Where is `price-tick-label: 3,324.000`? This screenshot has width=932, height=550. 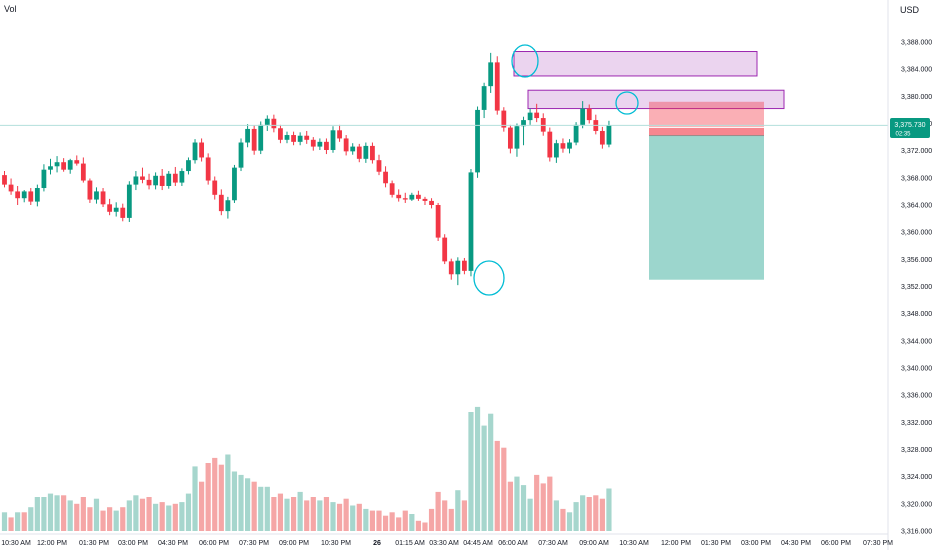 price-tick-label: 3,324.000 is located at coordinates (916, 477).